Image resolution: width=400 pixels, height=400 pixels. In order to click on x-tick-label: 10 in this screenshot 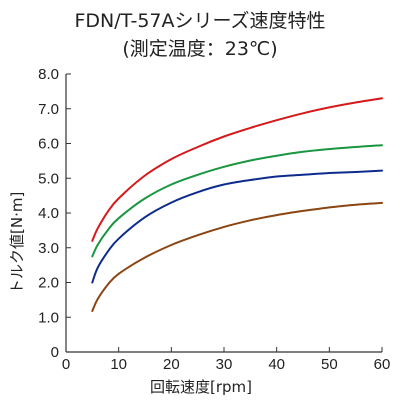, I will do `click(118, 364)`.